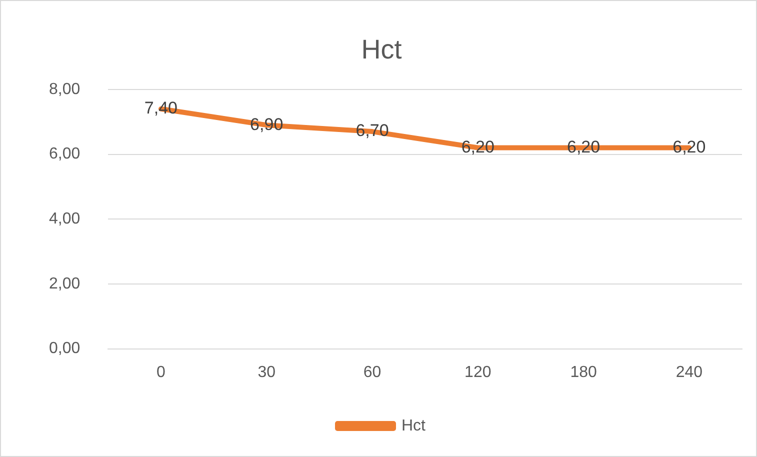 The height and width of the screenshot is (457, 757). Describe the element at coordinates (583, 372) in the screenshot. I see `x-tick-label: 180` at that location.